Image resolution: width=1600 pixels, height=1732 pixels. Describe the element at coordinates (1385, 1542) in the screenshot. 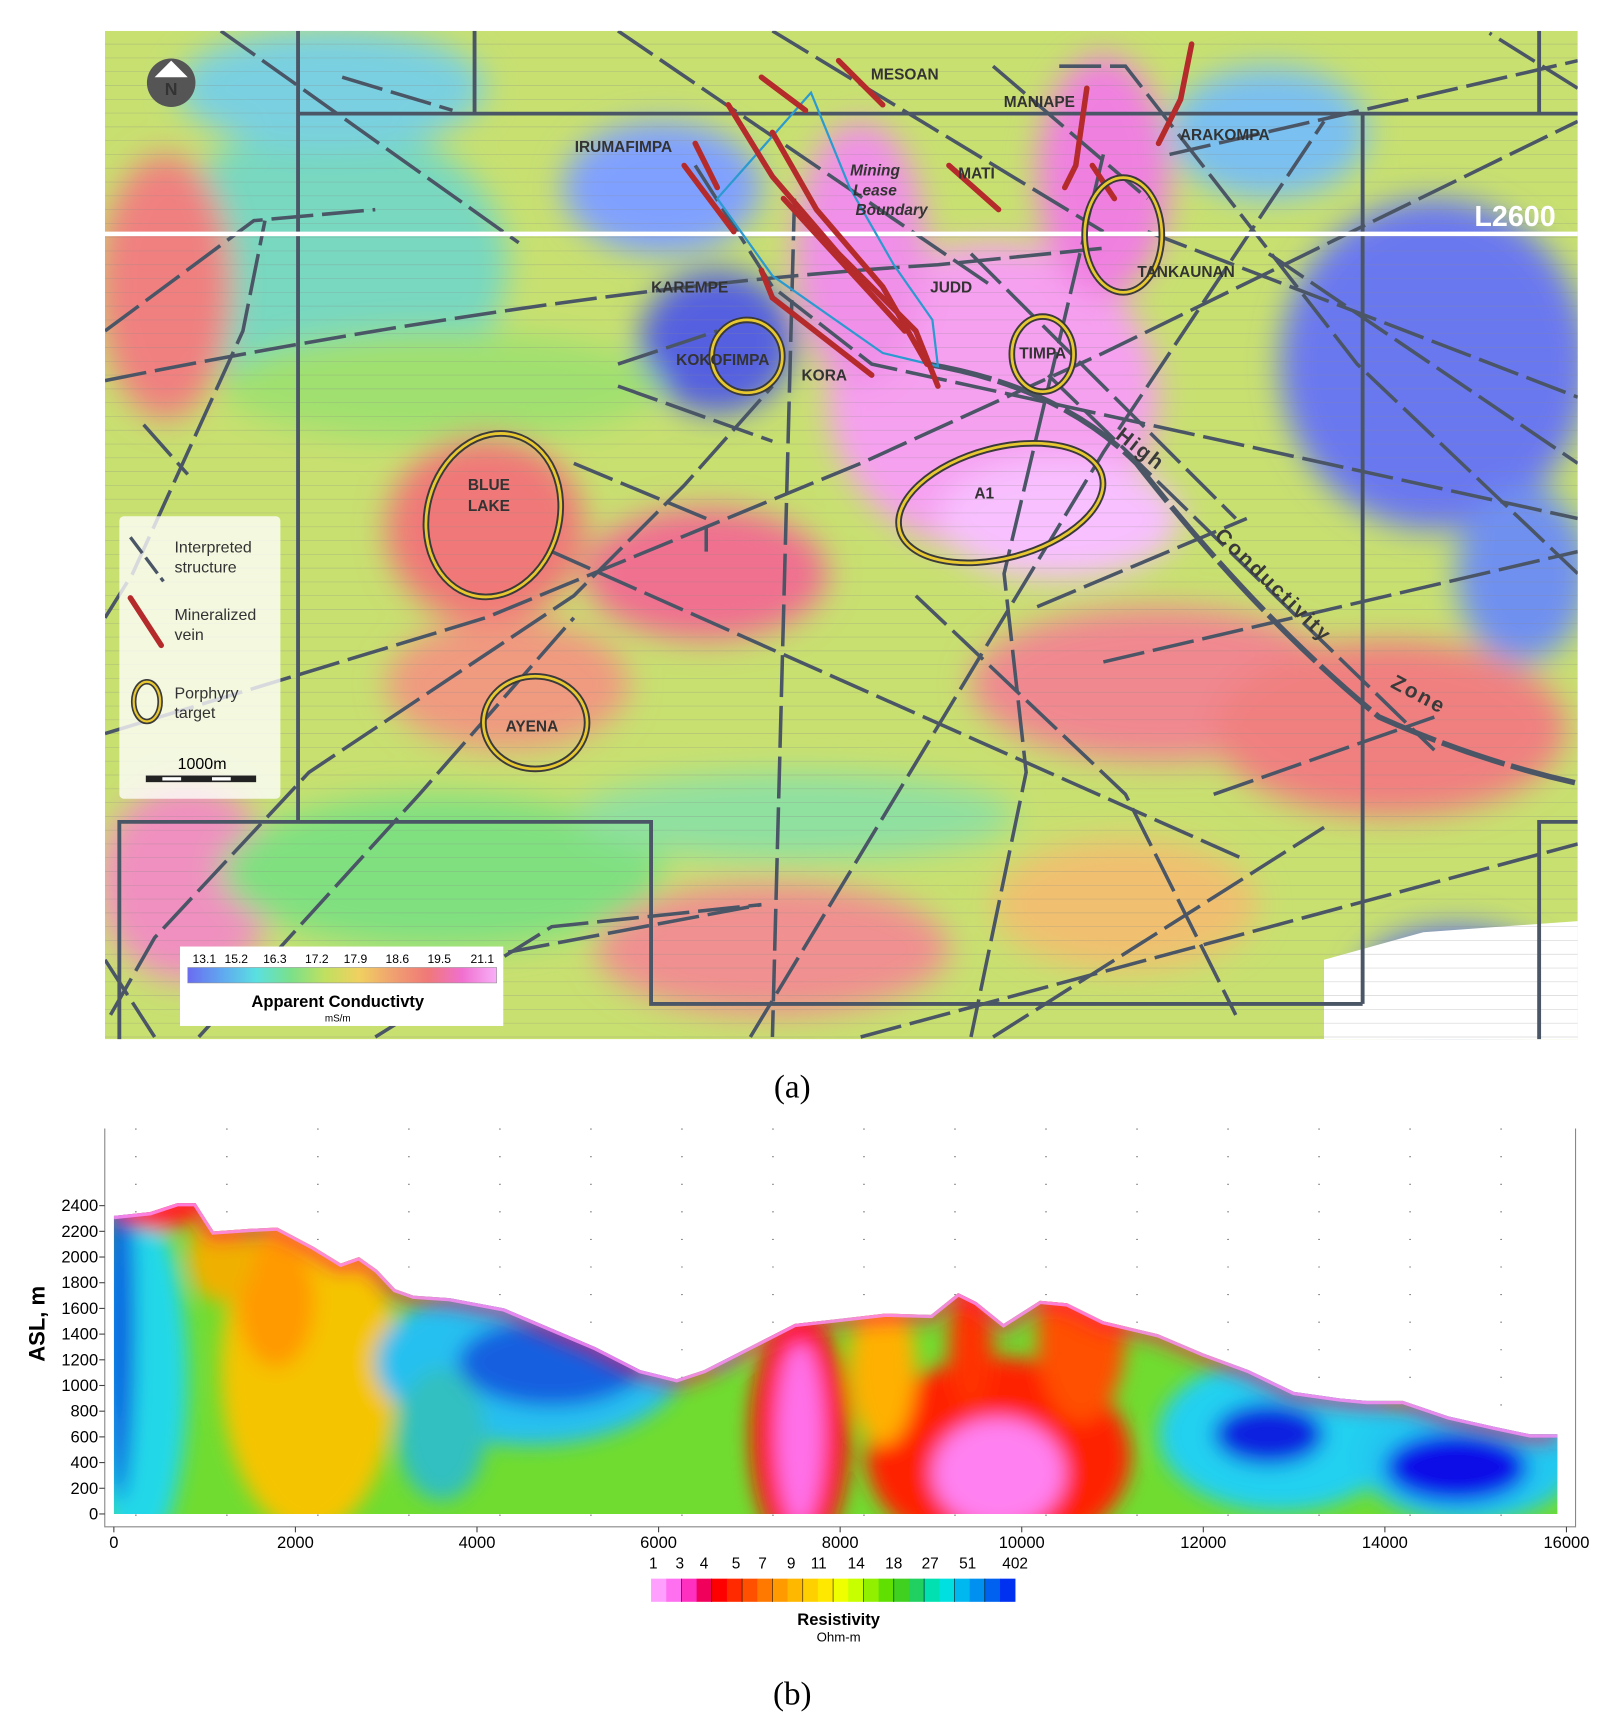

I see `x-tick-label: 14000` at that location.